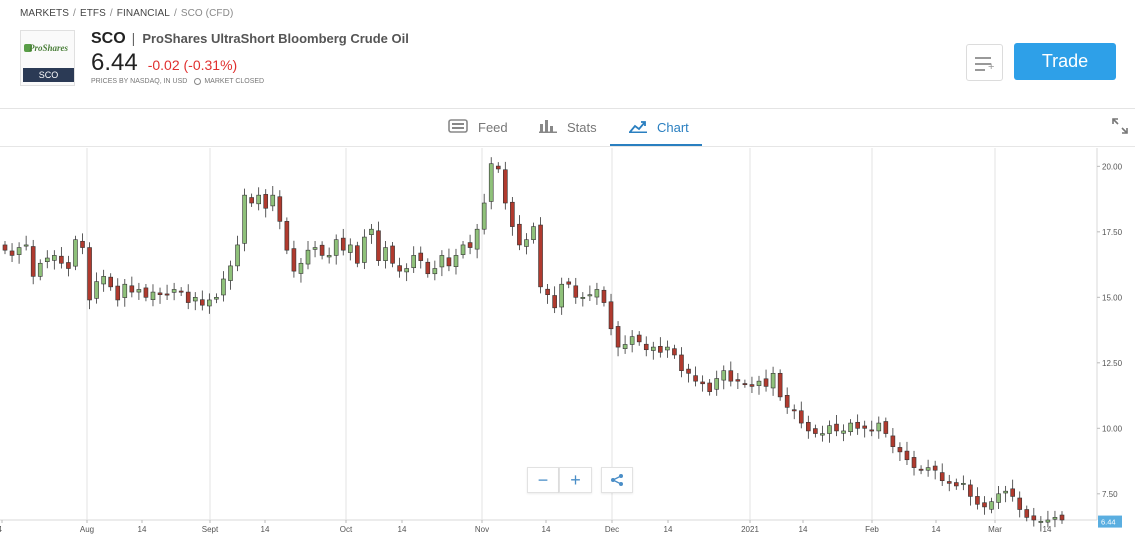 This screenshot has width=1135, height=542. What do you see at coordinates (612, 529) in the screenshot?
I see `time-axis-tick-label: Dec` at bounding box center [612, 529].